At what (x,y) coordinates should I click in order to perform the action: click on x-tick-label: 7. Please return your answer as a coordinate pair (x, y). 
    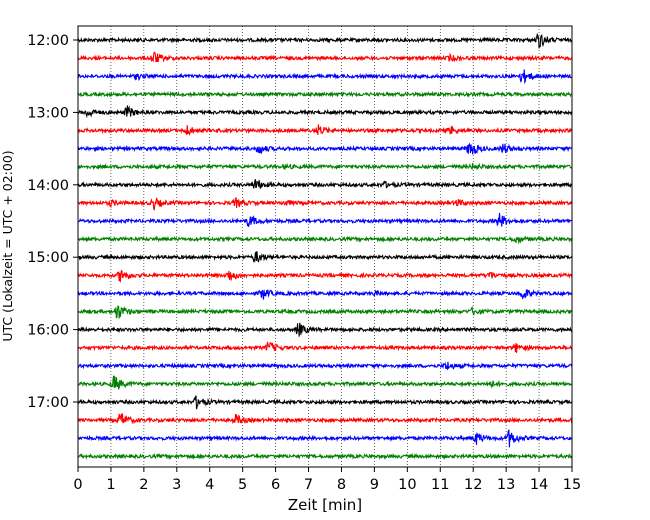
    Looking at the image, I should click on (308, 485).